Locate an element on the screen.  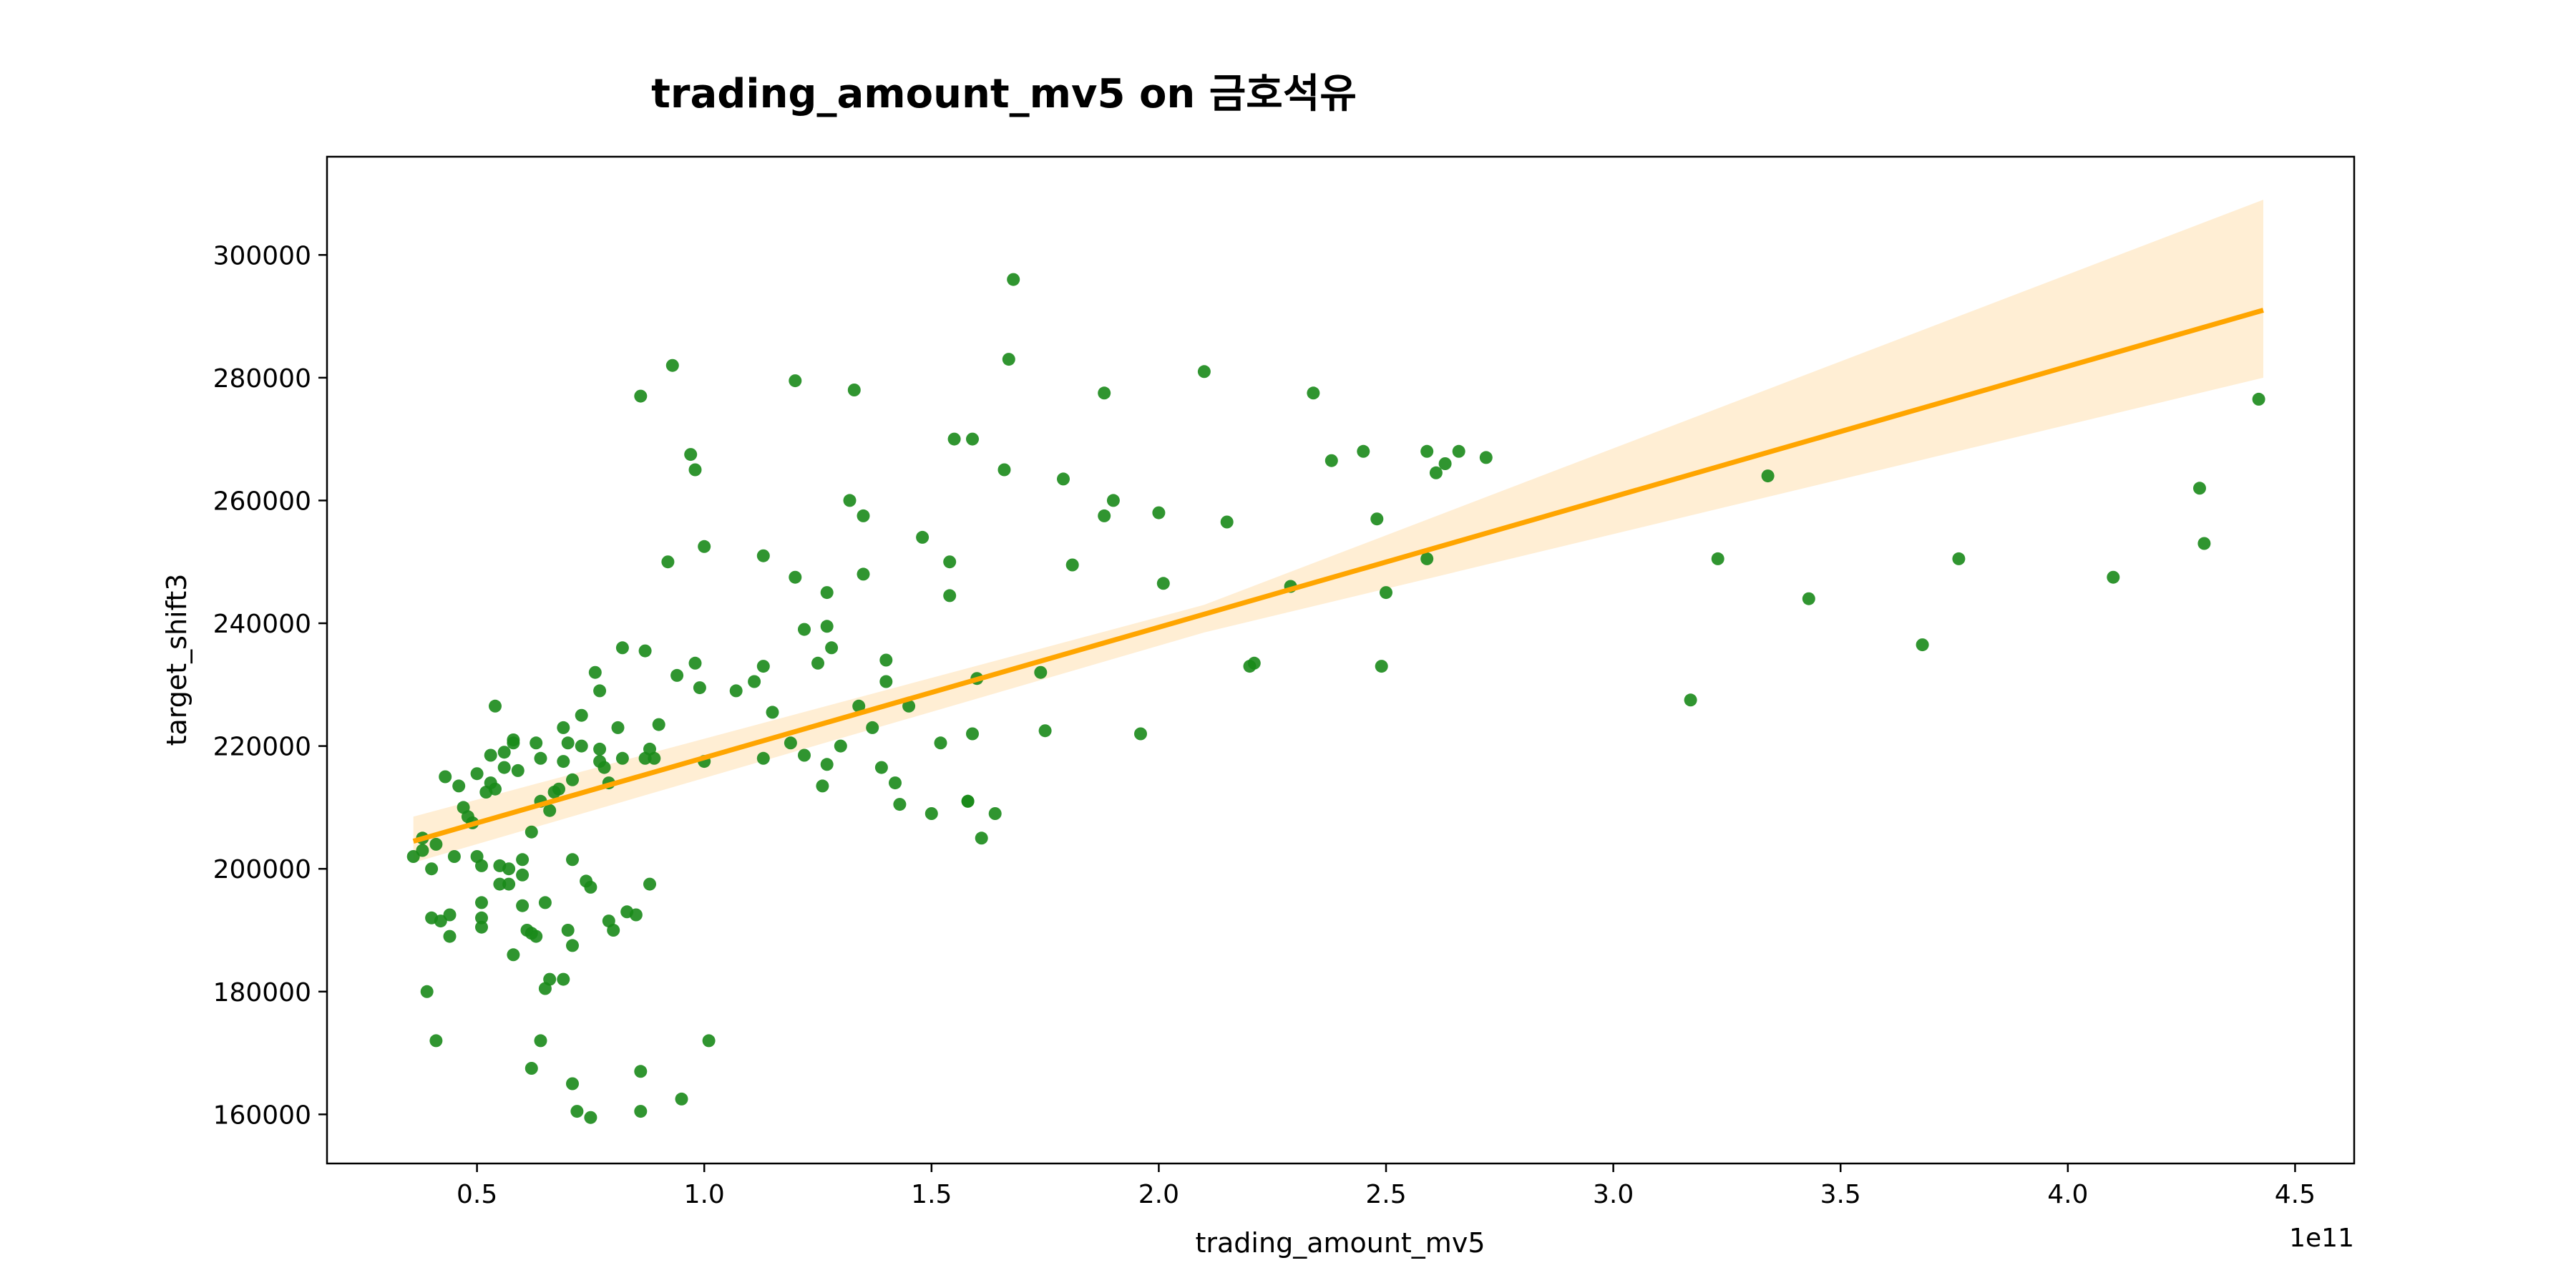
x-tick-label: 1.0 is located at coordinates (704, 1194).